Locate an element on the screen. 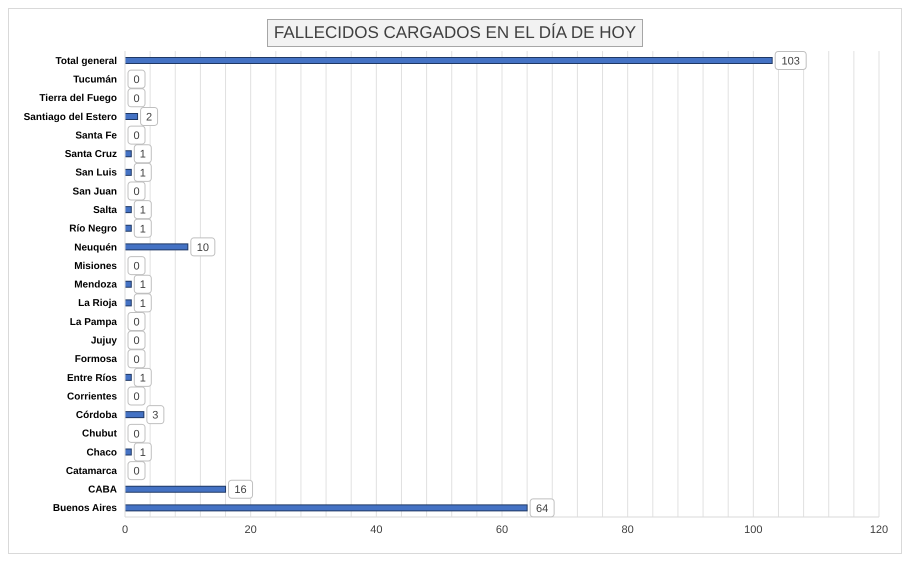  y-tick-label: Total general is located at coordinates (87, 61).